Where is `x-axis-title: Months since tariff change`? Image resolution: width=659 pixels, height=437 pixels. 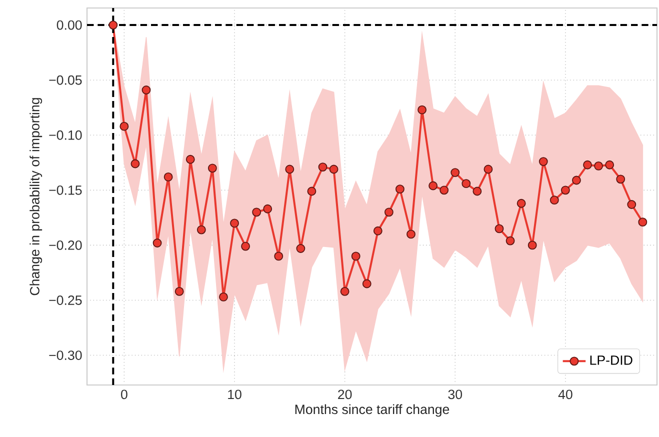
x-axis-title: Months since tariff change is located at coordinates (372, 410).